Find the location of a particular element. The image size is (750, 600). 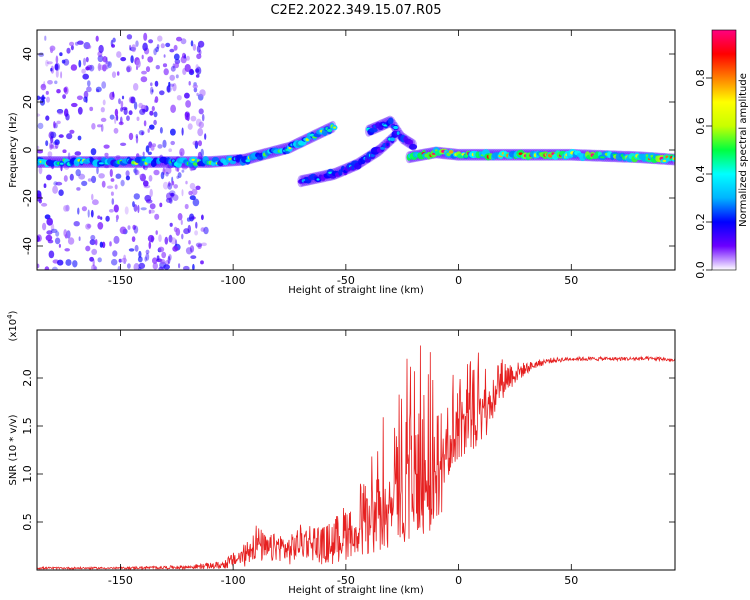

snr-y-multiplier: (x104) is located at coordinates (12, 325).